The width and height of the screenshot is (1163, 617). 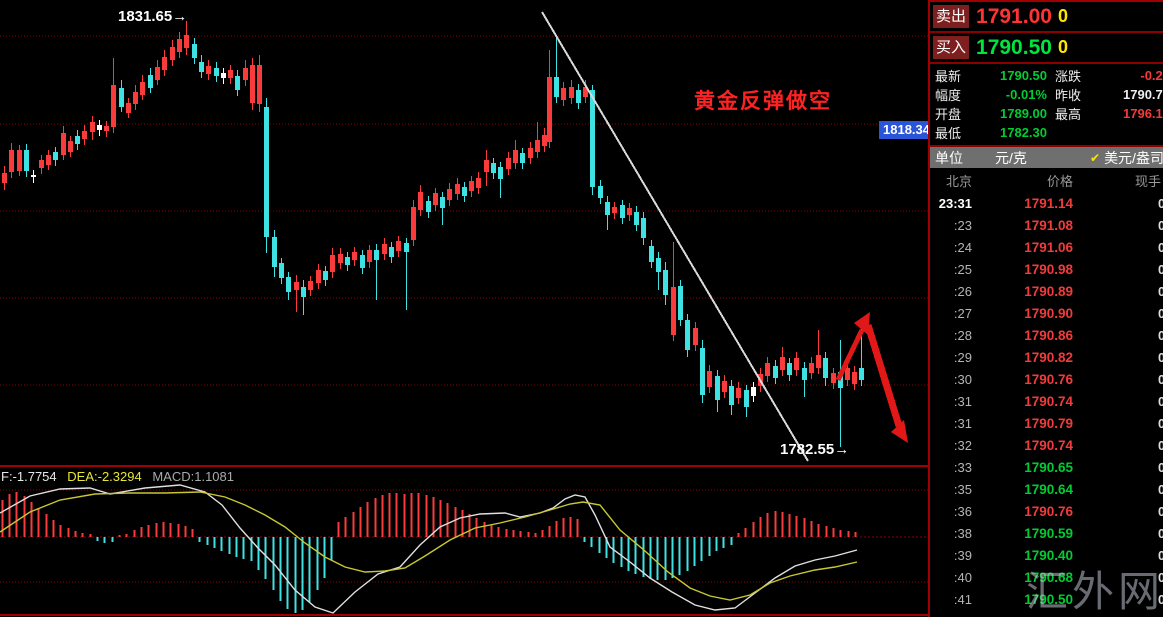 I want to click on tick-row: :41 1790.50 0, so click(x=1046, y=599).